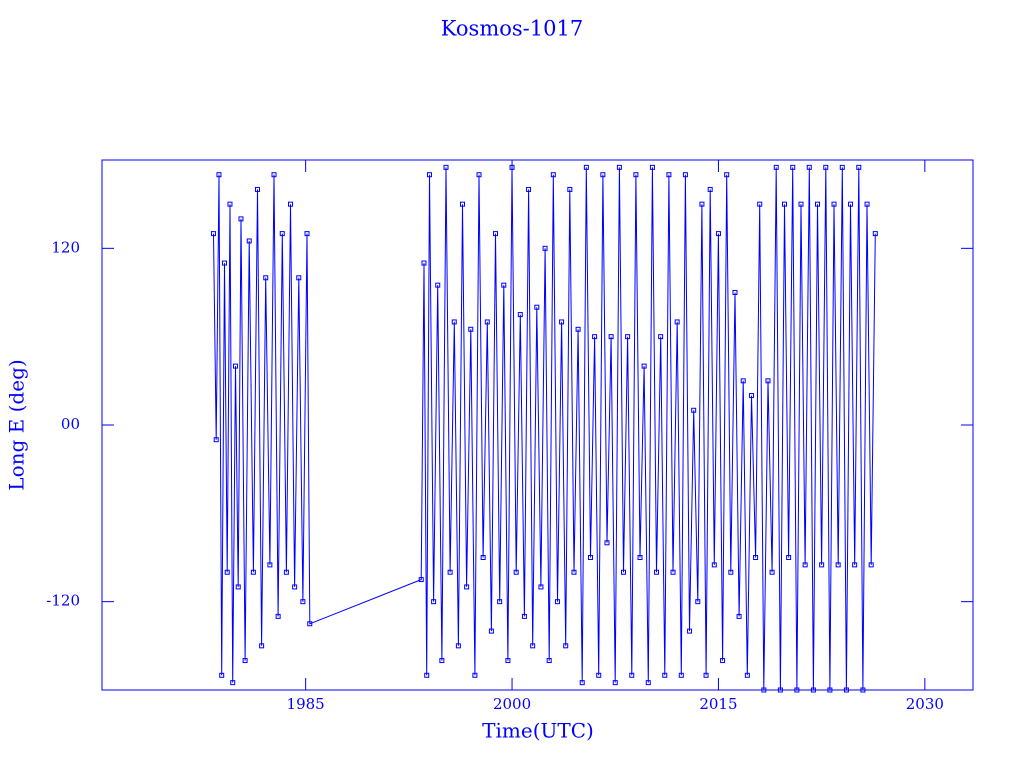 The image size is (1024, 772). I want to click on x-tick-label: 2015, so click(718, 704).